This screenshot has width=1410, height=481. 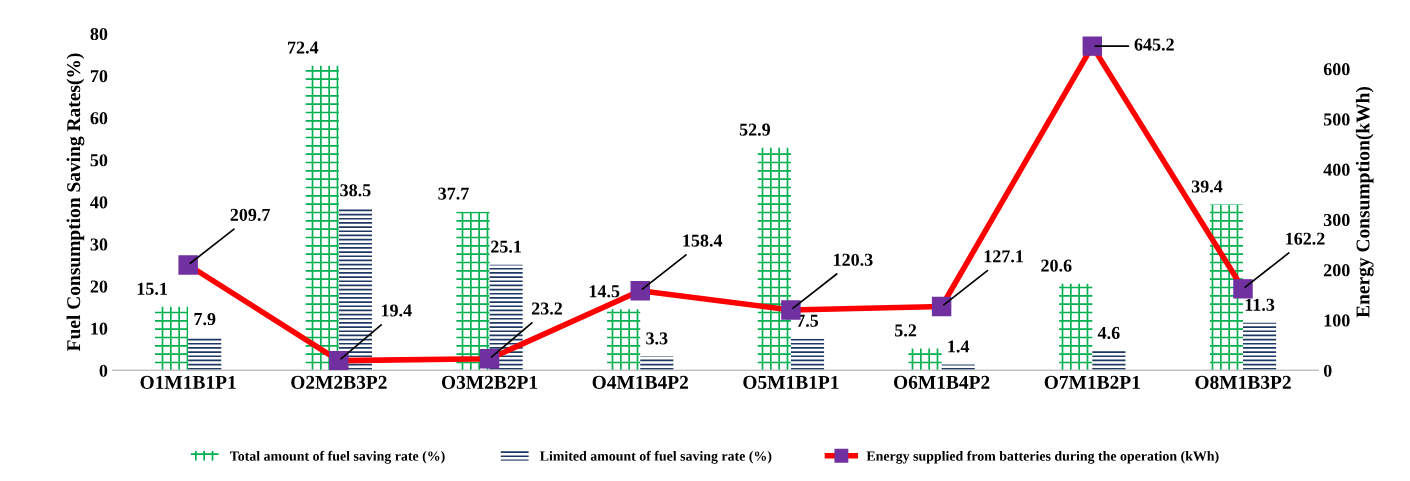 What do you see at coordinates (959, 346) in the screenshot?
I see `data-label: 1.4` at bounding box center [959, 346].